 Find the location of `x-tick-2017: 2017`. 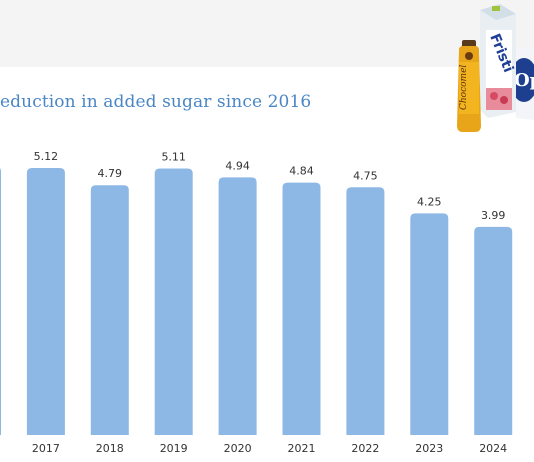

x-tick-2017: 2017 is located at coordinates (46, 448).